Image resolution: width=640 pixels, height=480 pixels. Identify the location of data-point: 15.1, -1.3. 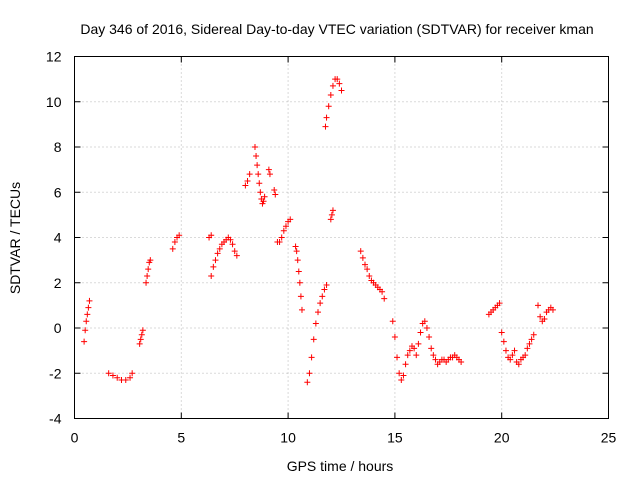
(397, 357).